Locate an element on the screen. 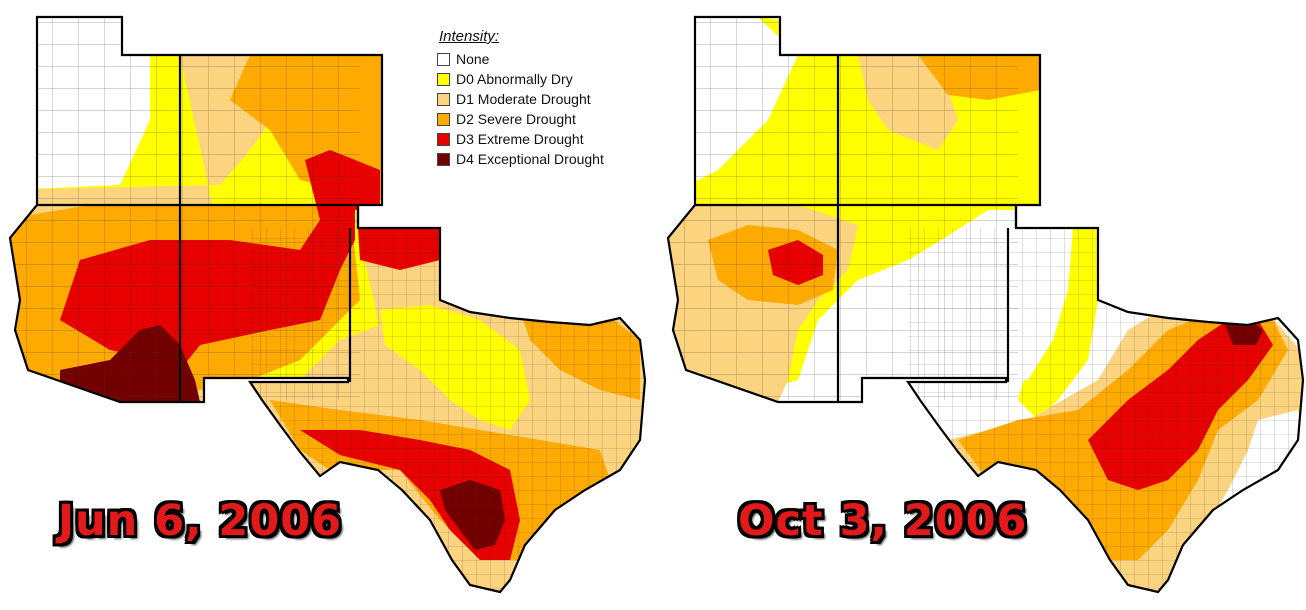 The height and width of the screenshot is (610, 1306). legend-item-d4: D4 Exceptional Drought is located at coordinates (520, 159).